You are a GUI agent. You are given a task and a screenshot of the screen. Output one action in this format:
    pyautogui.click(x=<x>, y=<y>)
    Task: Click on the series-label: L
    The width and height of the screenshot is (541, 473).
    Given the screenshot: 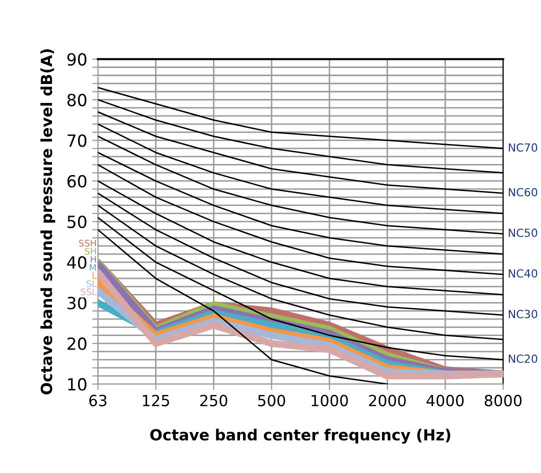 What is the action you would take?
    pyautogui.click(x=94, y=275)
    